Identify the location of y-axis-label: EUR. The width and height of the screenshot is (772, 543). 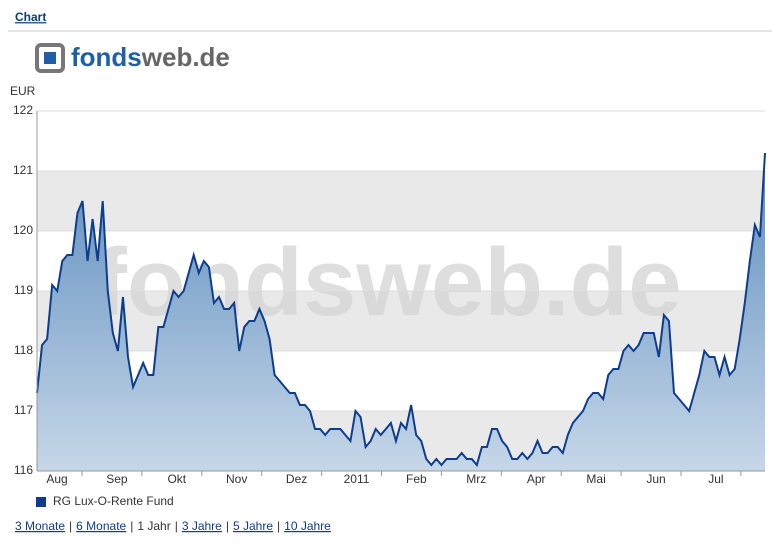
(23, 91).